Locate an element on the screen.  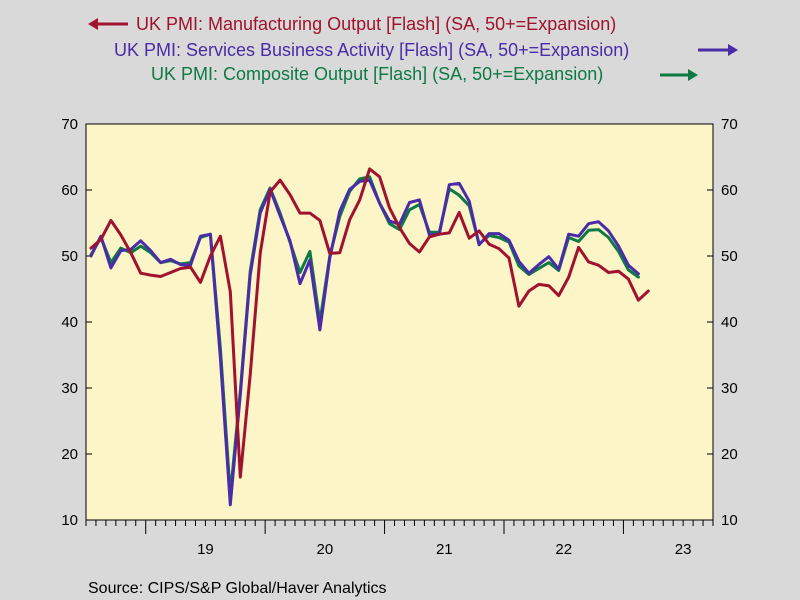
y-axis-right: 10 20 30 40 50 60 70 is located at coordinates (722, 322).